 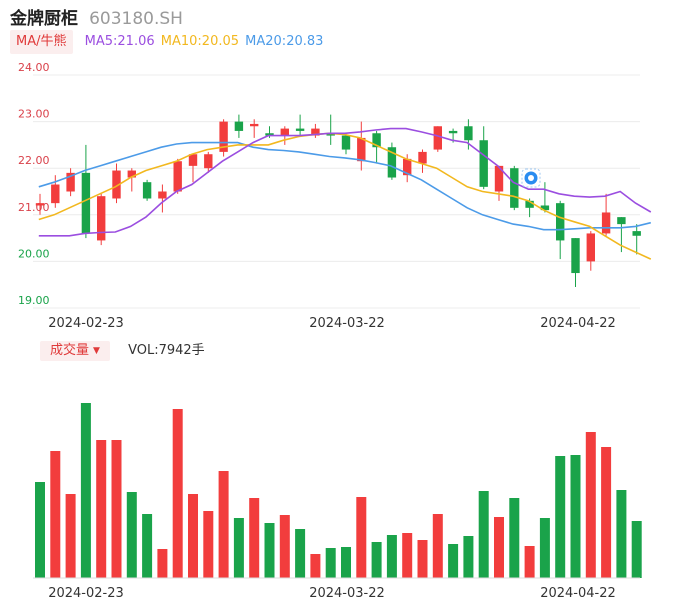 What do you see at coordinates (344, 186) in the screenshot?
I see `ma20-line` at bounding box center [344, 186].